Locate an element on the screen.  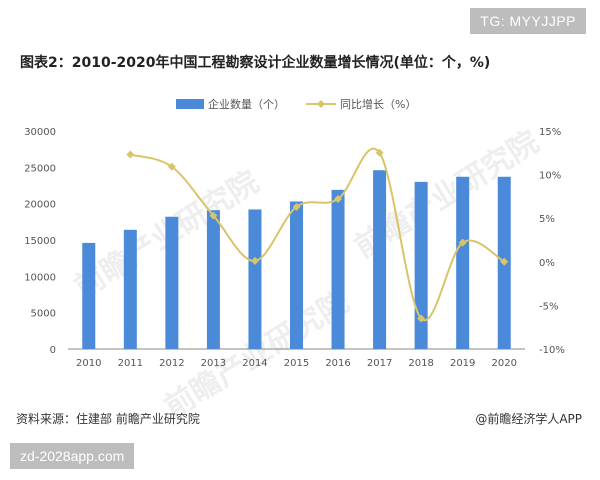
right-axis-tick-label: -5% is located at coordinates (548, 306).